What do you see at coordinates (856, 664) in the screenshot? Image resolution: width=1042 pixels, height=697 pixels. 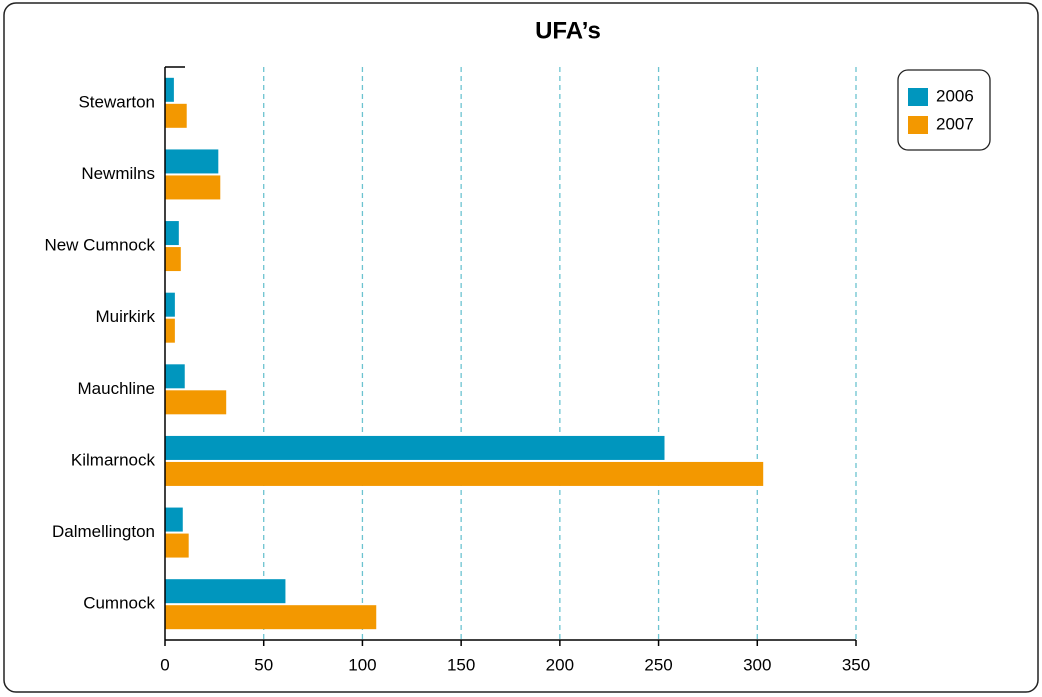 I see `x-tick-label: 350` at bounding box center [856, 664].